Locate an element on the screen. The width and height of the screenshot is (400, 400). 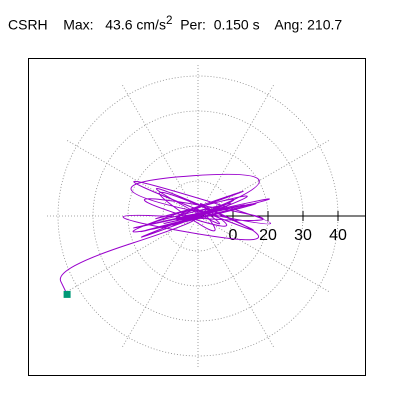
angle-label: Ang: is located at coordinates (289, 24).